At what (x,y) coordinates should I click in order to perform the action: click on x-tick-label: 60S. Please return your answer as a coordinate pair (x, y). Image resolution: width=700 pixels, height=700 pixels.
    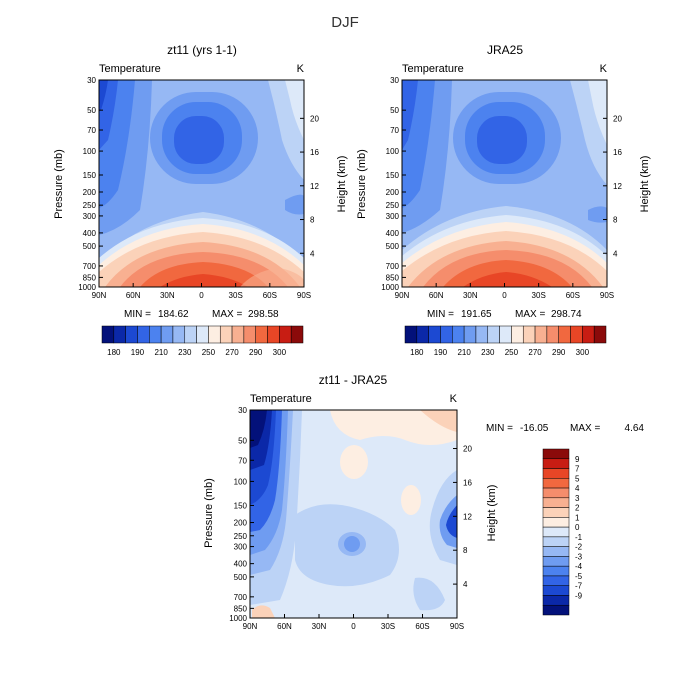
    Looking at the image, I should click on (270, 295).